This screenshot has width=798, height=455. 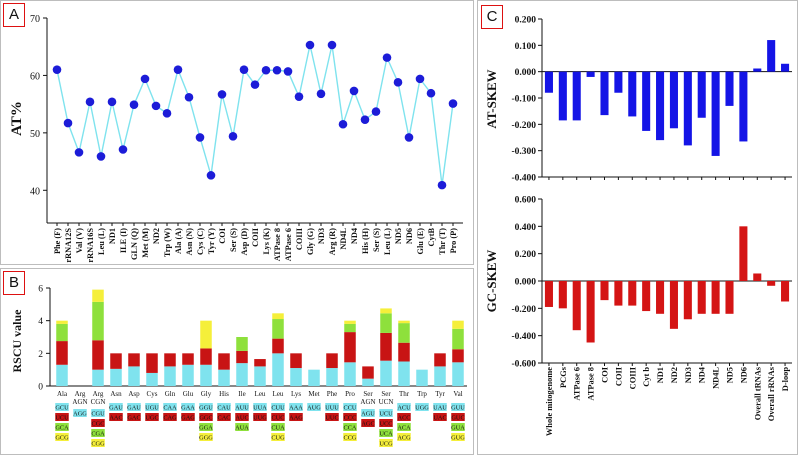 I want to click on codon-label: AAC, so click(x=115, y=418).